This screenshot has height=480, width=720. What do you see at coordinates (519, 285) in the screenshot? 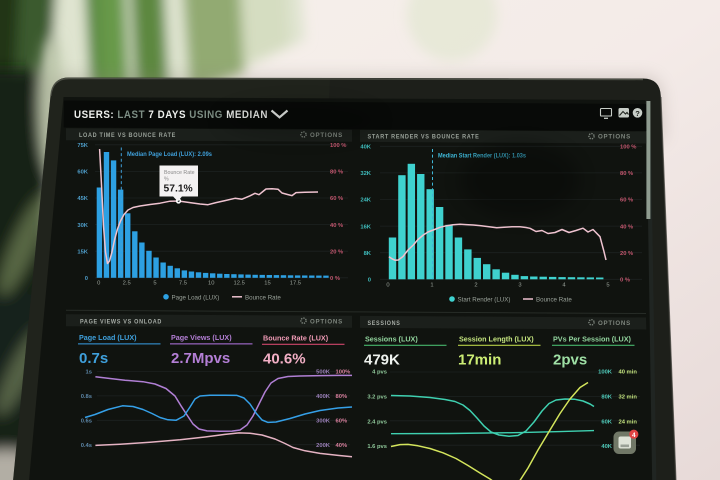
I see `svg-text: 3` at bounding box center [519, 285].